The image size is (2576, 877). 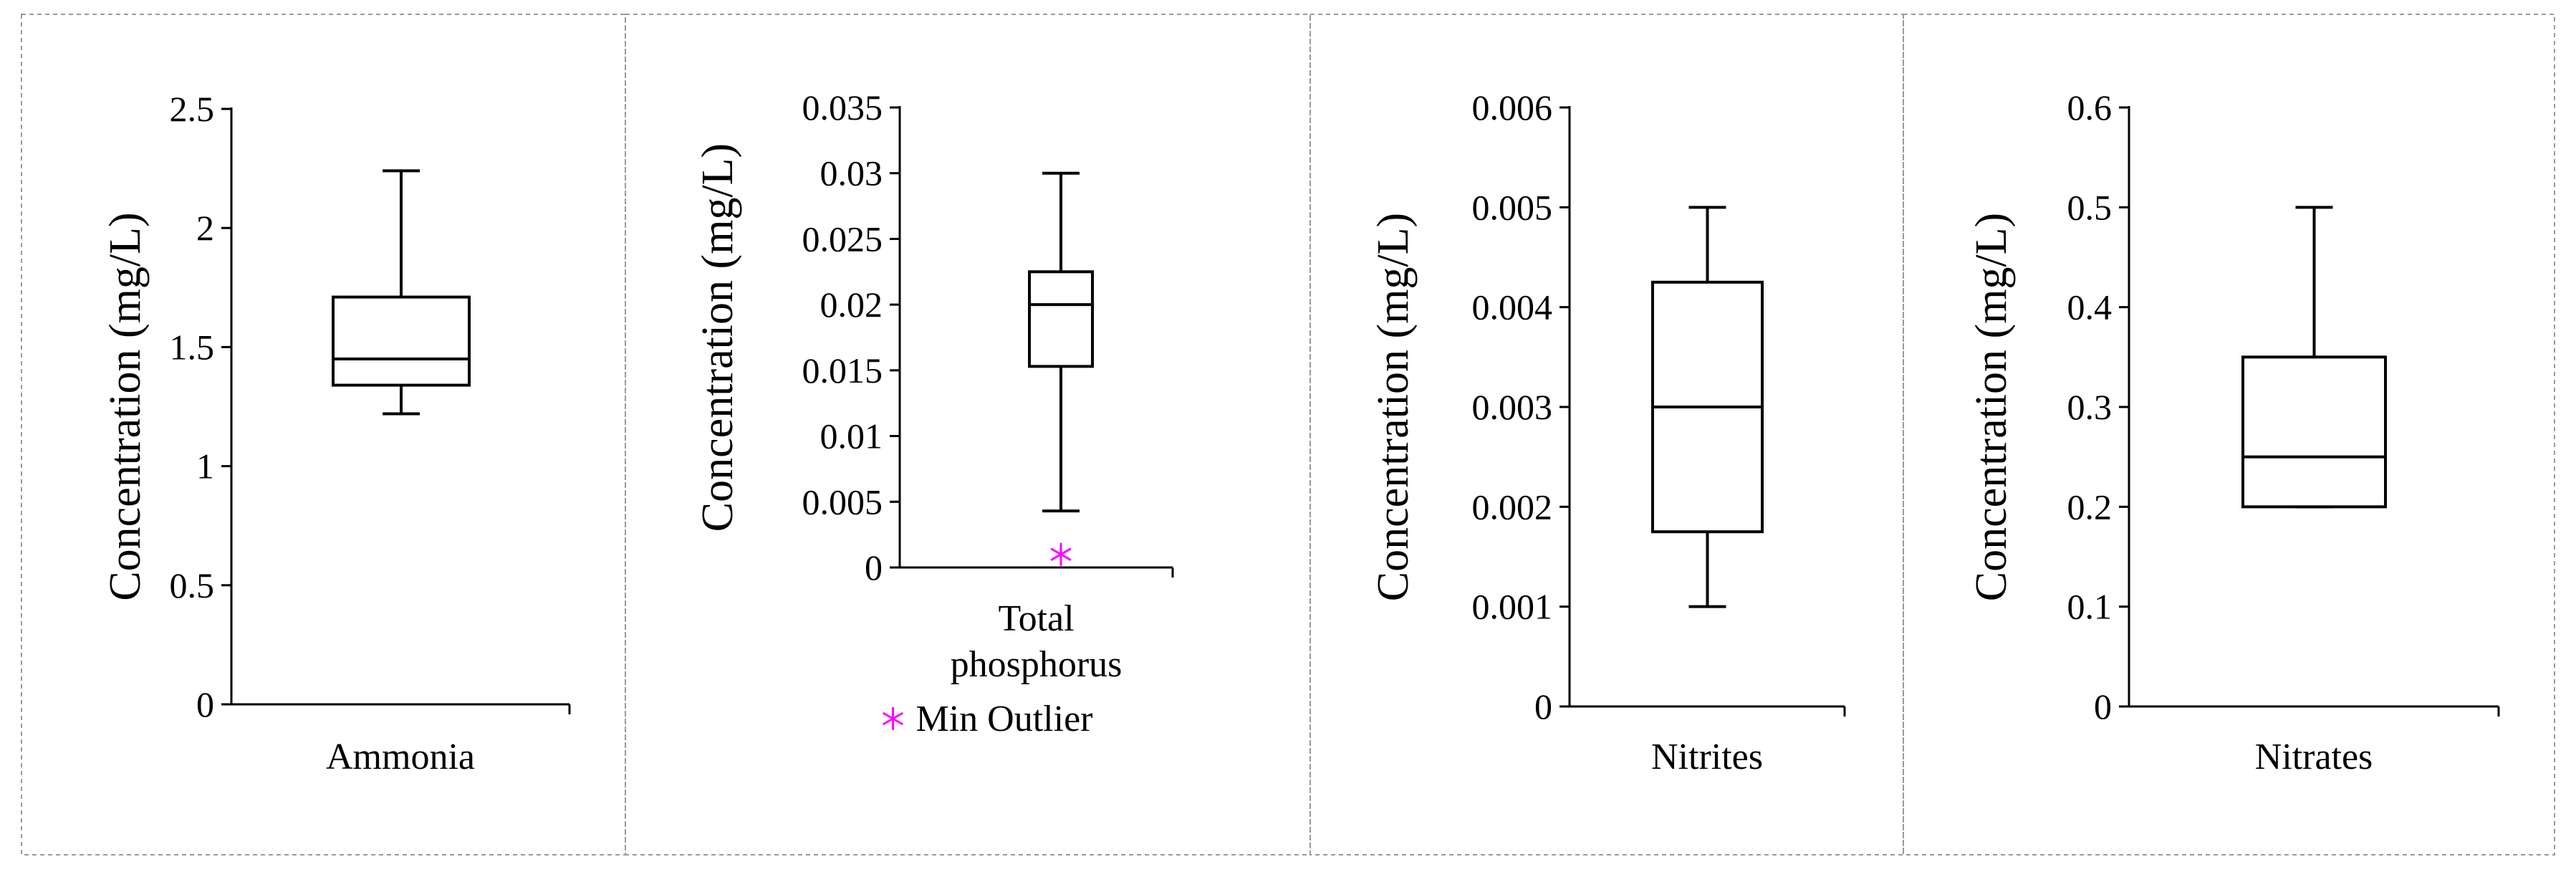 I want to click on y-tick-label: 0.3, so click(x=2090, y=407).